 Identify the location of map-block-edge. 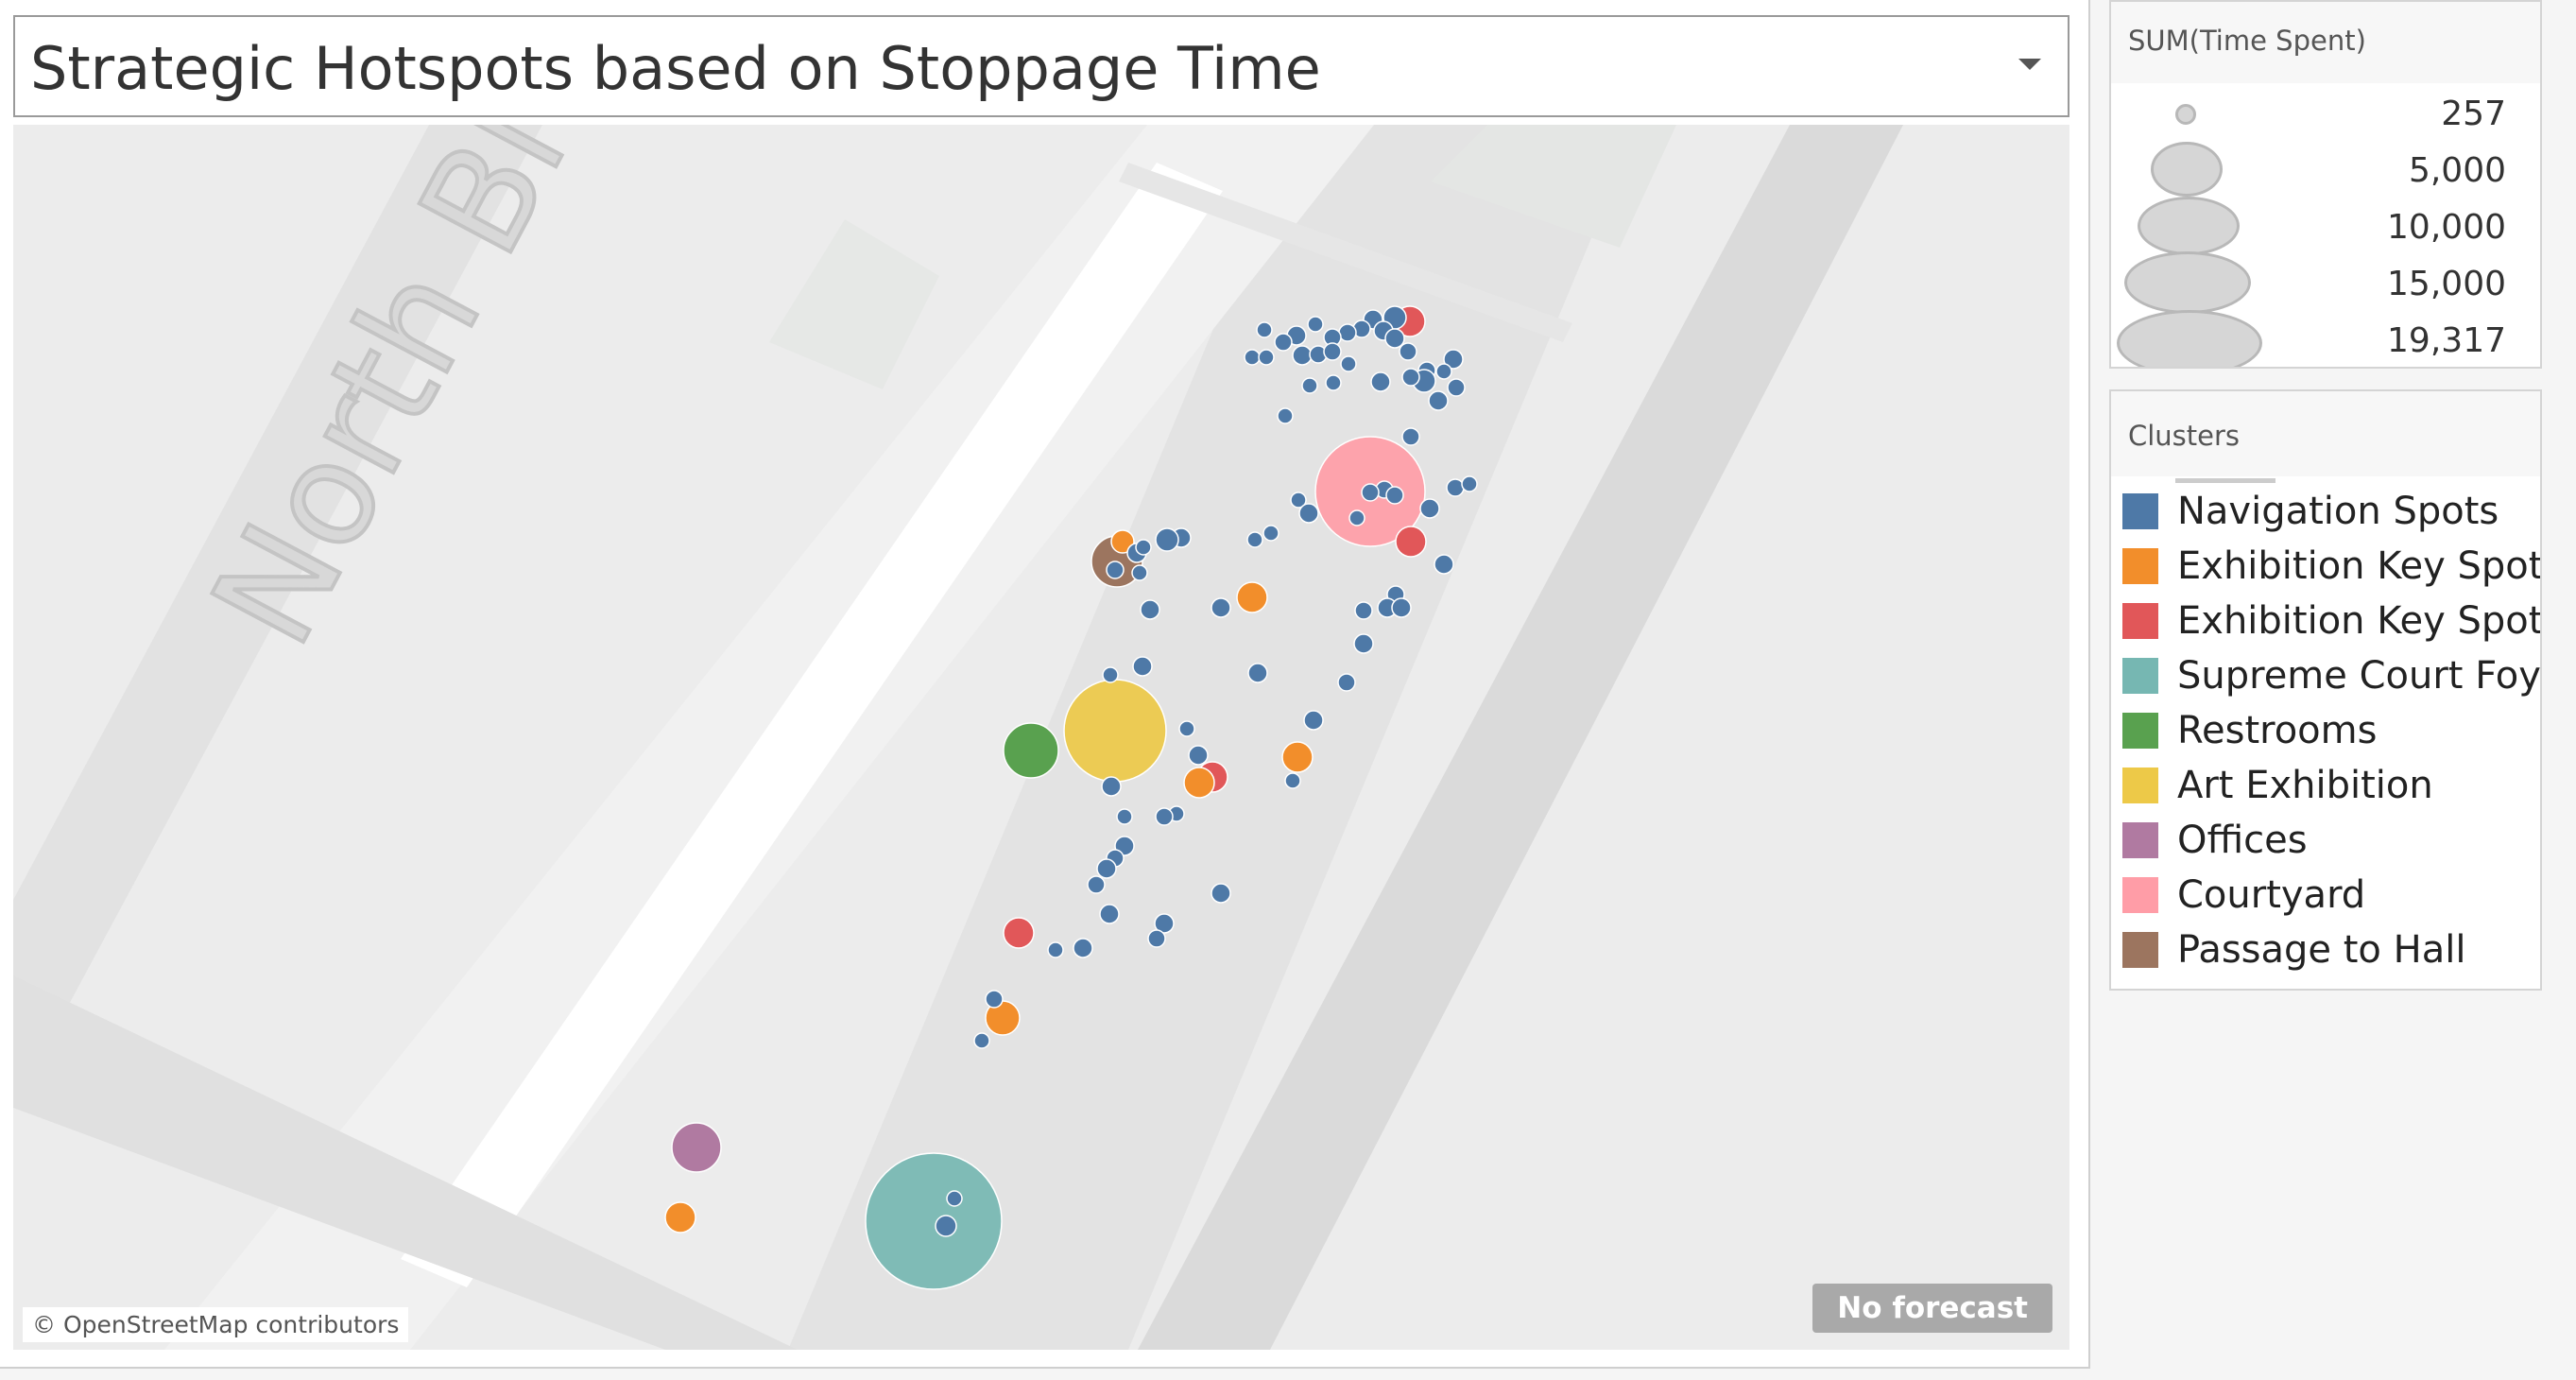
(1345, 253).